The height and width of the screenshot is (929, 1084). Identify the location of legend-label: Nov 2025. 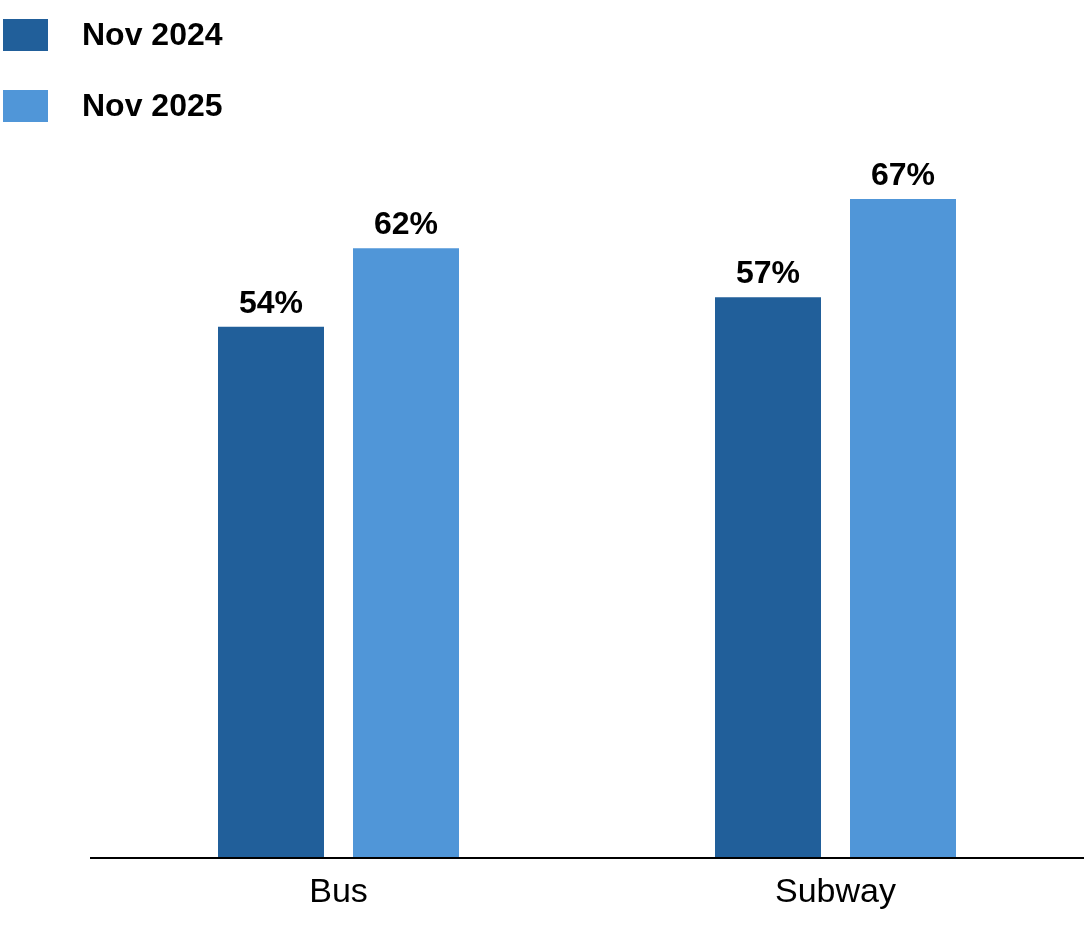
(152, 105).